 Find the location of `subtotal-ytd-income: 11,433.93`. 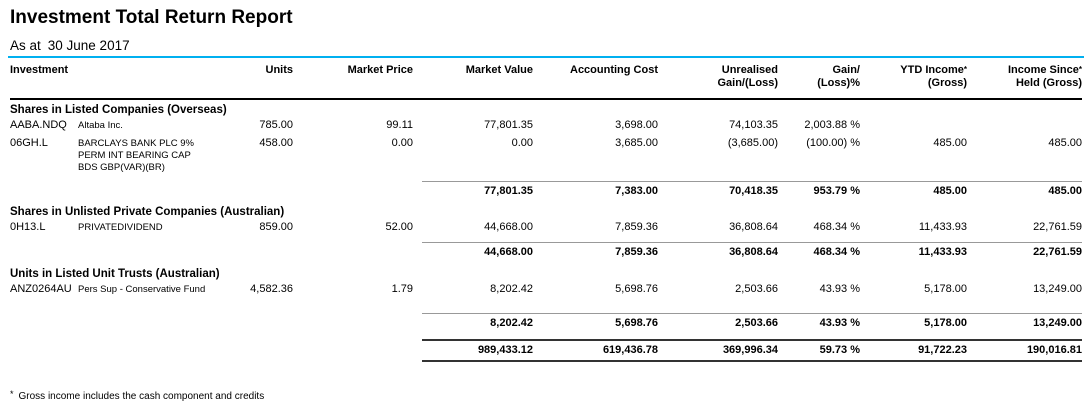

subtotal-ytd-income: 11,433.93 is located at coordinates (942, 252).